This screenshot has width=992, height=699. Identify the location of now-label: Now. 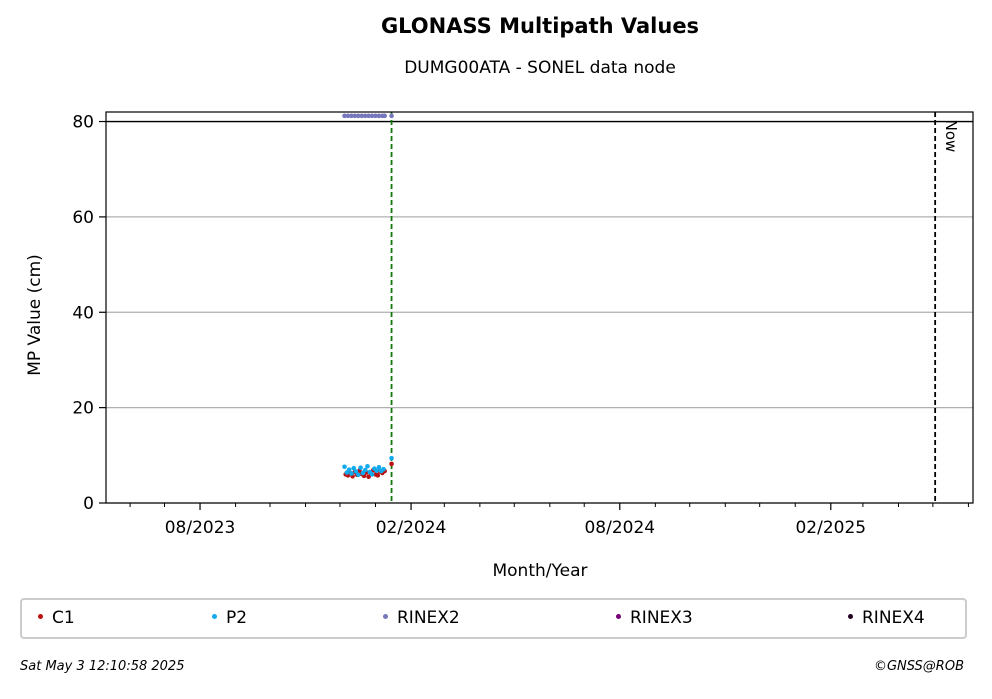
(951, 136).